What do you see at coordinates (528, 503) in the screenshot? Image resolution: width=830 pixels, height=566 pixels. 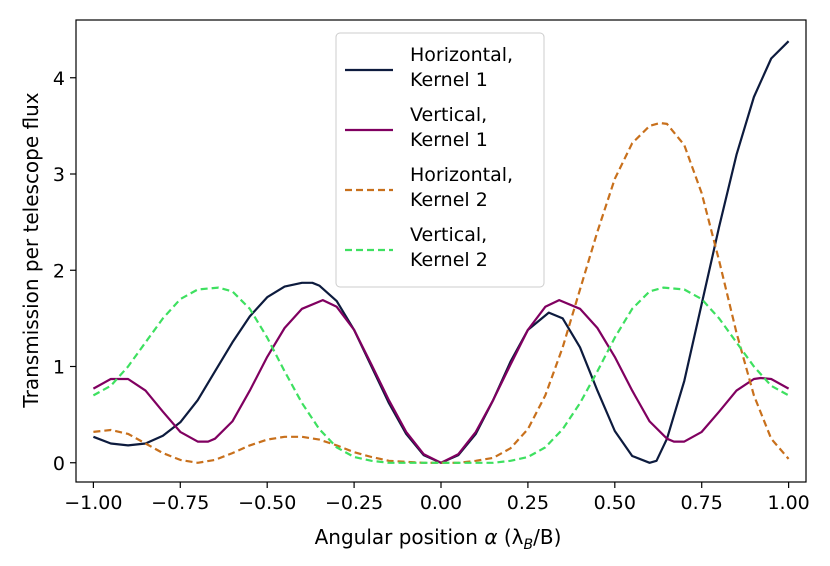 I see `x-tick-label: 0.25` at bounding box center [528, 503].